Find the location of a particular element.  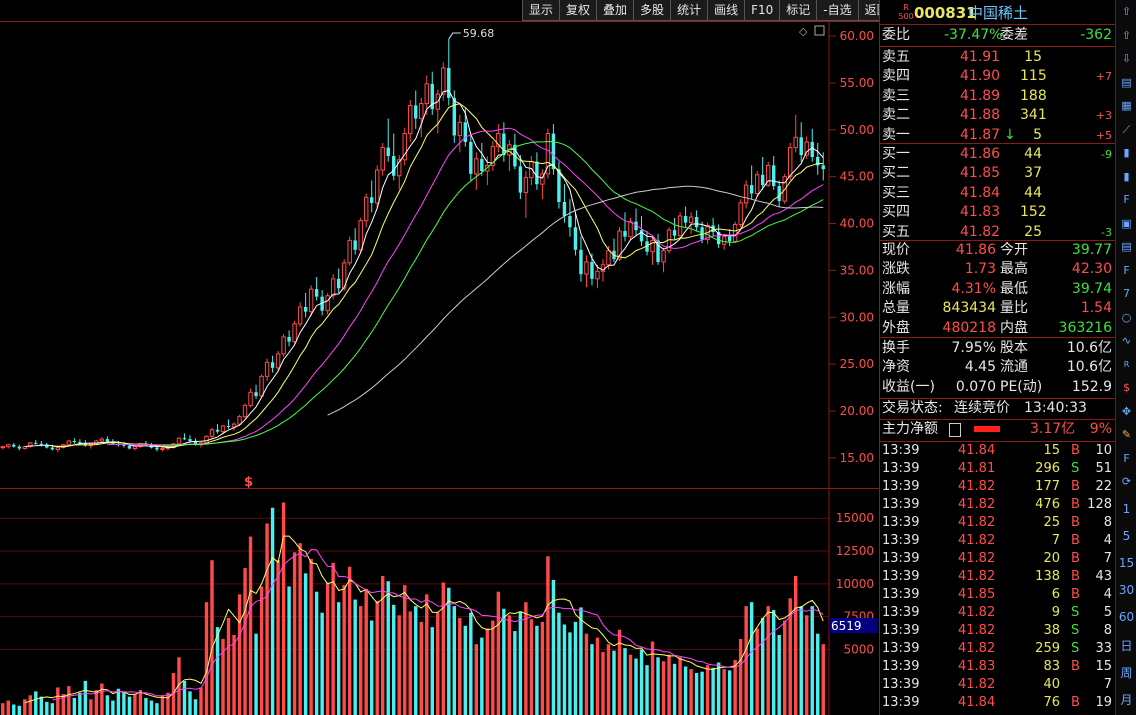

toolbar-item-6: F10 is located at coordinates (762, 10).